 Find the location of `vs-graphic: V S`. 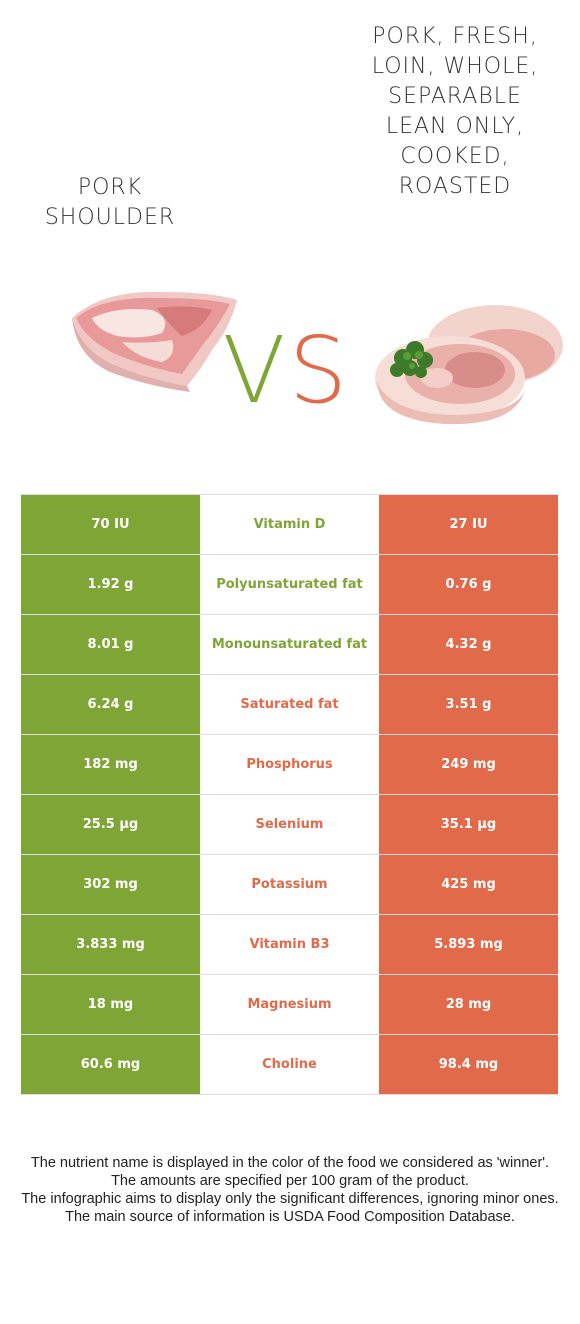

vs-graphic: V S is located at coordinates (285, 367).